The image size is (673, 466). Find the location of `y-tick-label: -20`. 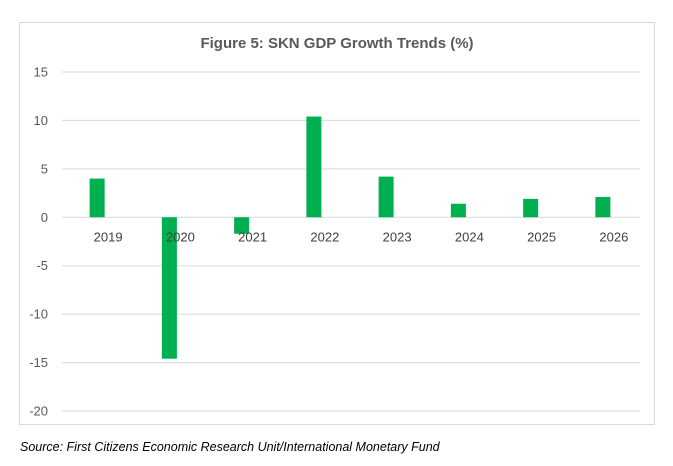

y-tick-label: -20 is located at coordinates (38, 411).